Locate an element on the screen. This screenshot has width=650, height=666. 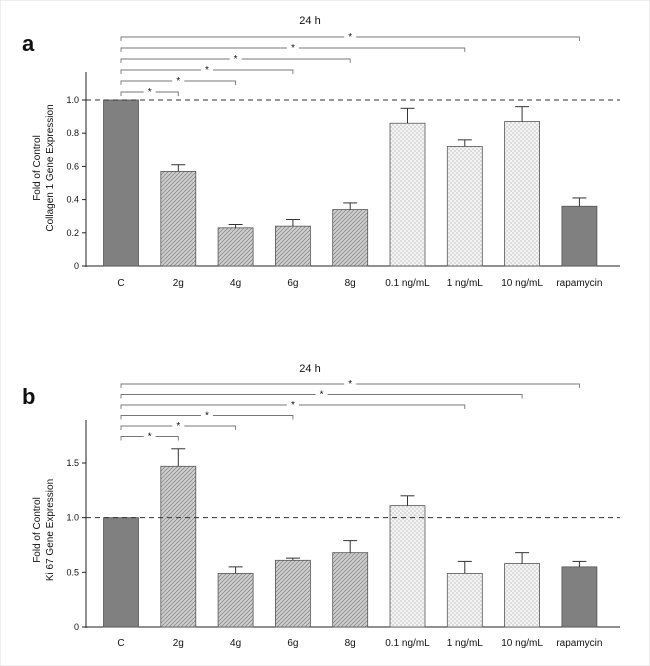
sig-star-b-2: * is located at coordinates (293, 405).